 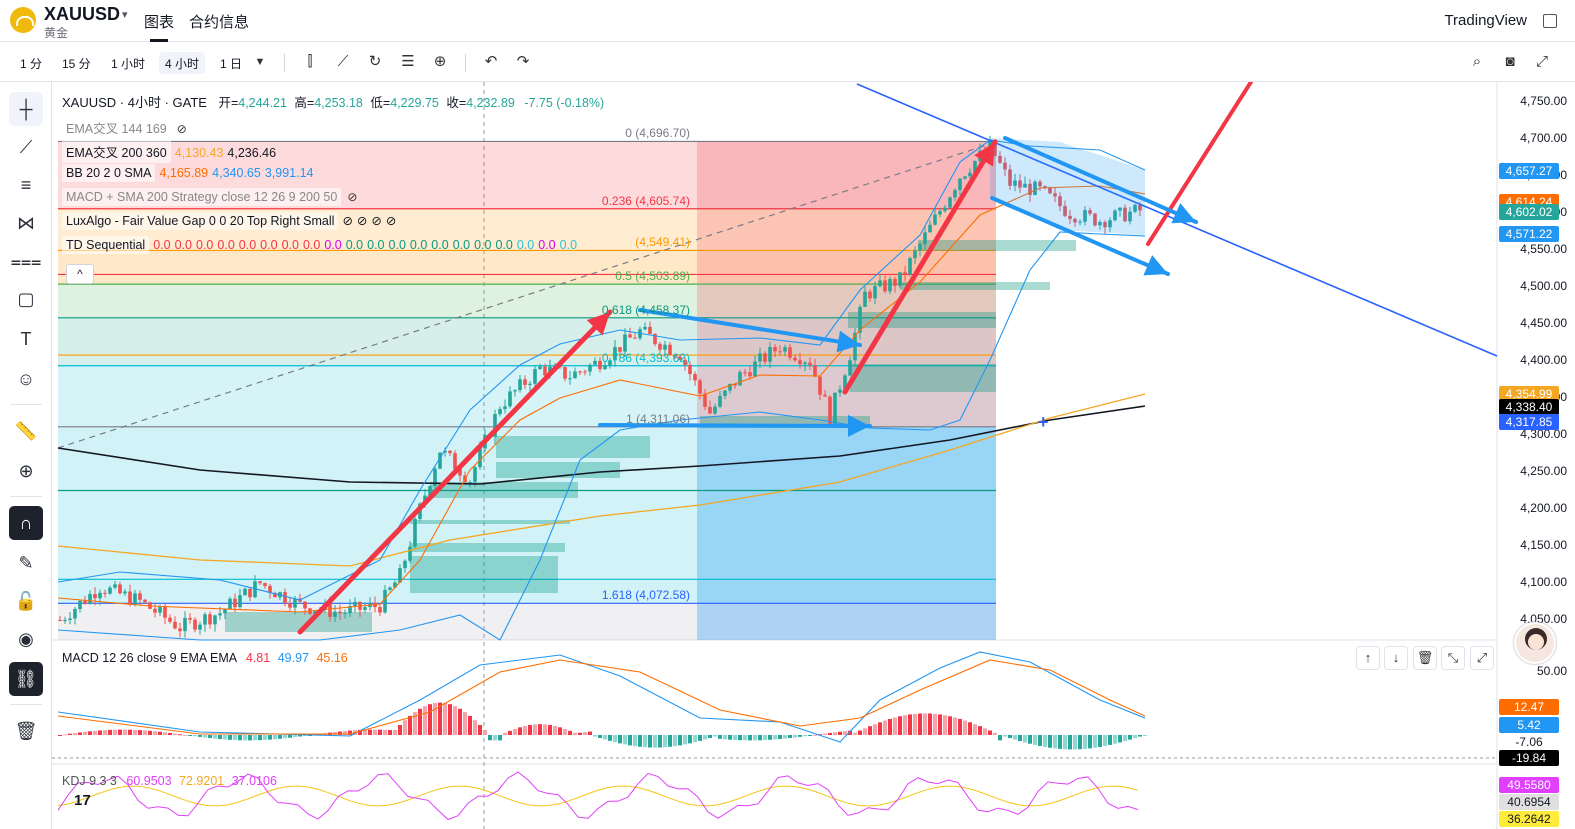 I want to click on move-down-icon: ↓, so click(x=1396, y=658).